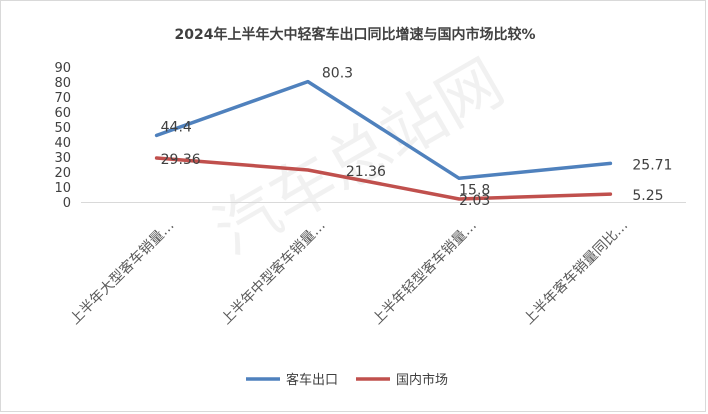 This screenshot has height=414, width=708. What do you see at coordinates (337, 74) in the screenshot?
I see `data-label: 80.3` at bounding box center [337, 74].